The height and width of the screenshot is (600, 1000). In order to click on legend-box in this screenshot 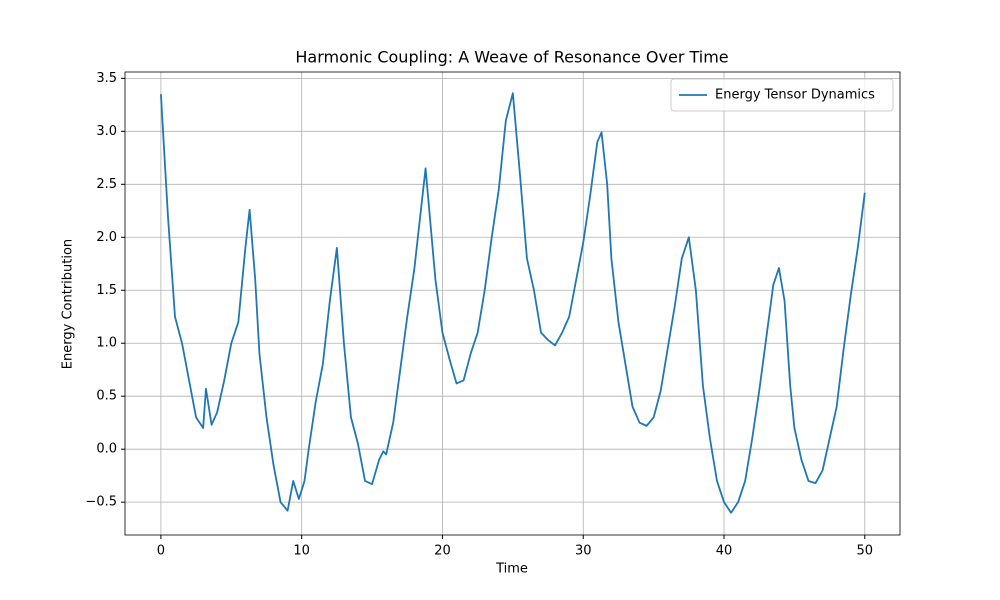, I will do `click(782, 95)`.